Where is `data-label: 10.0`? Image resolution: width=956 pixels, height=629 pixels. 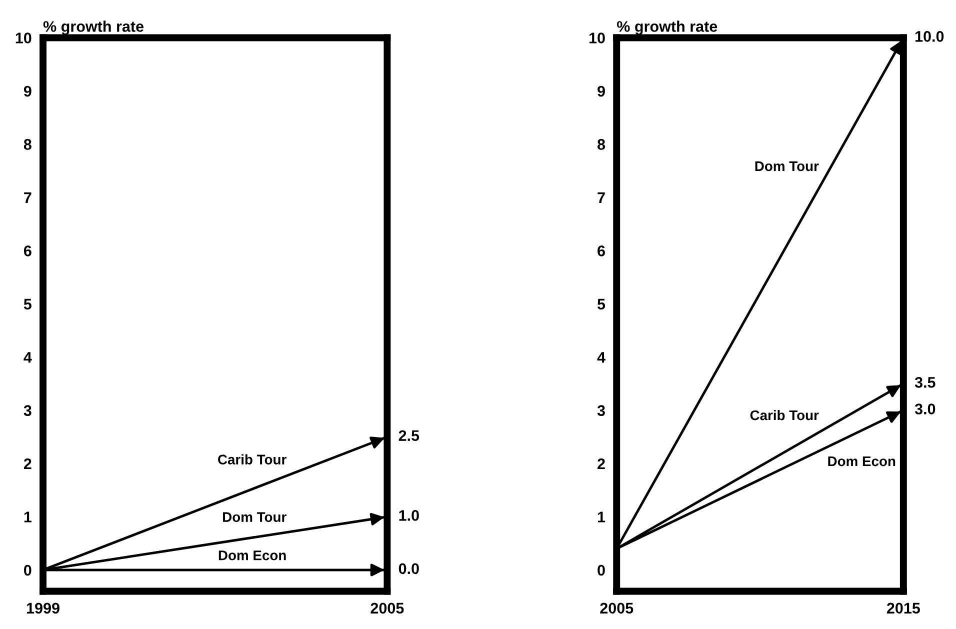
data-label: 10.0 is located at coordinates (929, 36).